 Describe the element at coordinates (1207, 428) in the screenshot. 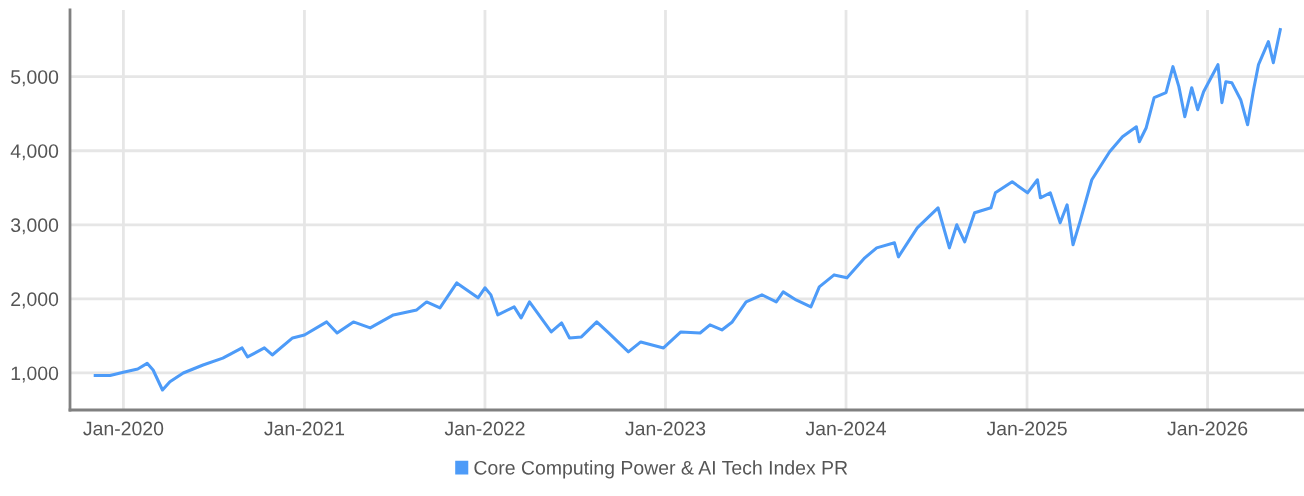

I see `x-tick-label: Jan-2026` at that location.